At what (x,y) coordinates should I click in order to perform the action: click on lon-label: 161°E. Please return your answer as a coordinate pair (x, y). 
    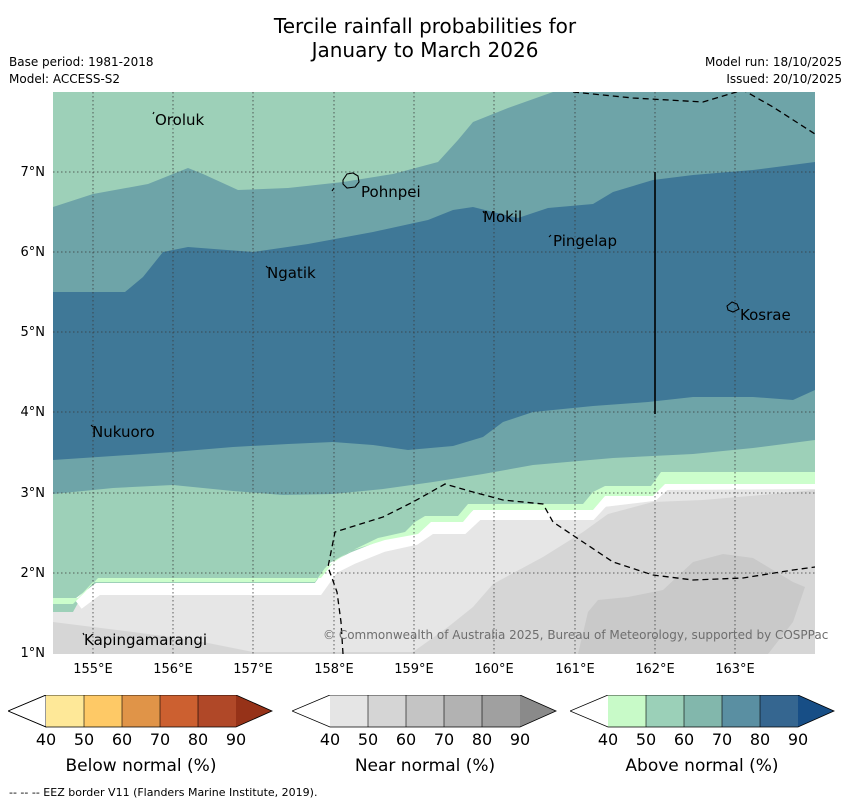
    Looking at the image, I should click on (575, 669).